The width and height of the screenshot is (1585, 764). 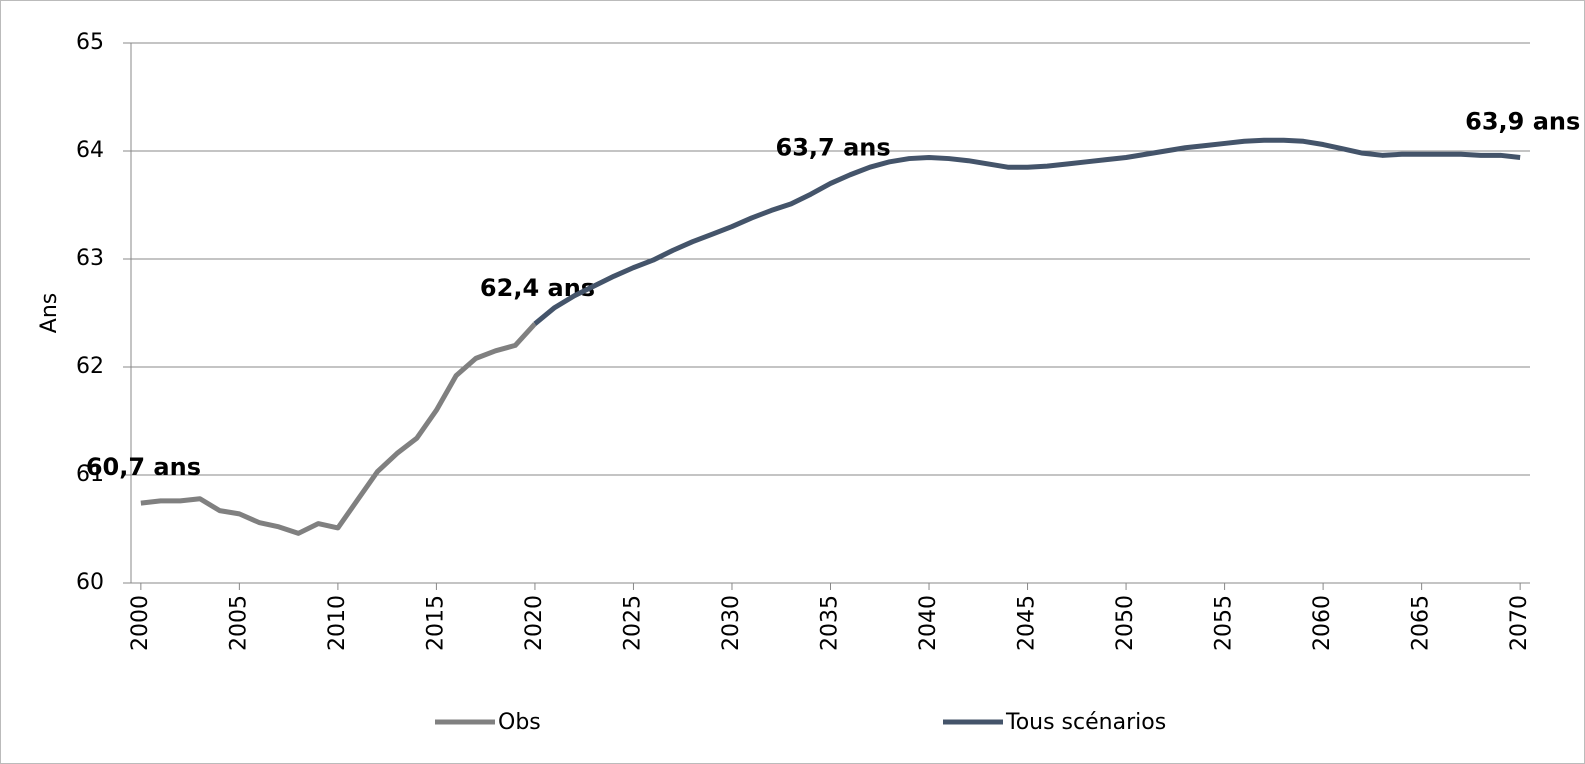 I want to click on x-tick-label: 2040, so click(x=928, y=623).